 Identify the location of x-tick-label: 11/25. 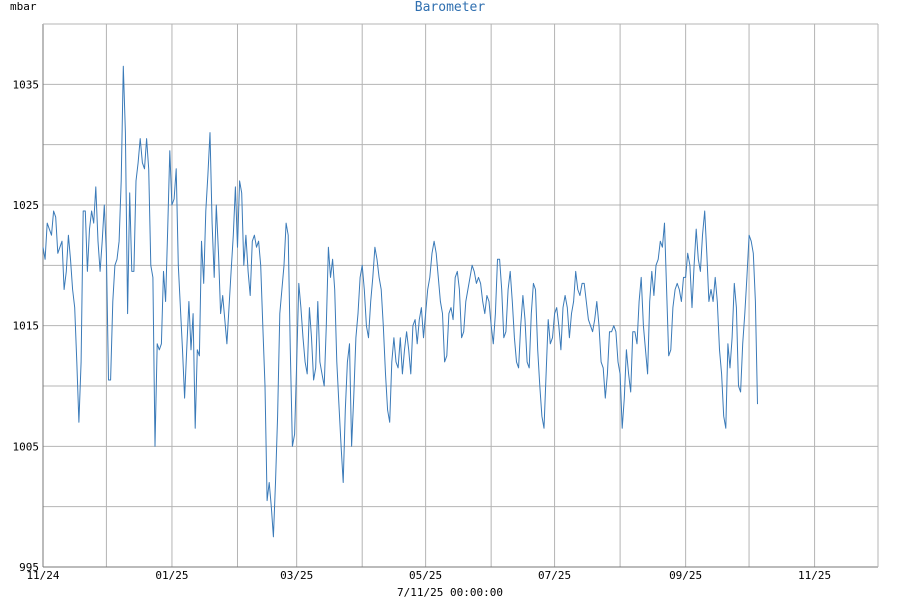
(814, 575).